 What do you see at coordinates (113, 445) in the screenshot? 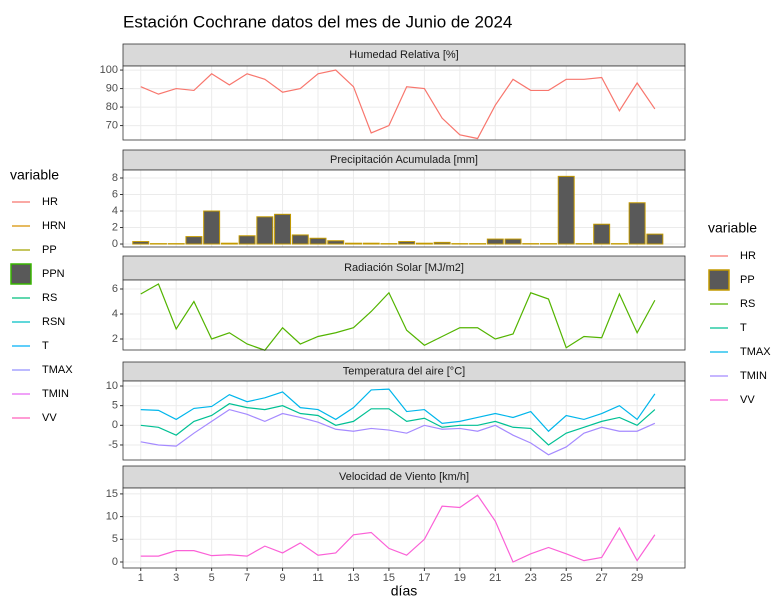
I see `y-tick-label: -5` at bounding box center [113, 445].